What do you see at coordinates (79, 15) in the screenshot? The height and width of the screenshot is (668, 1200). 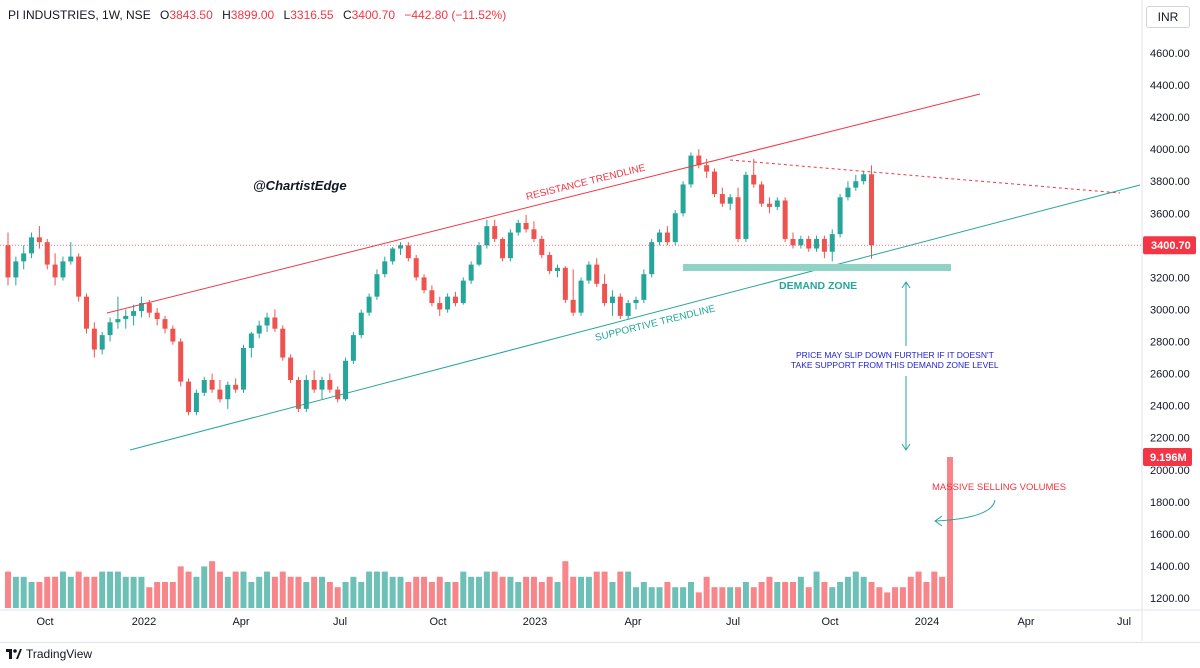 I see `symbol-name: PI INDUSTRIES, 1W, NSE` at bounding box center [79, 15].